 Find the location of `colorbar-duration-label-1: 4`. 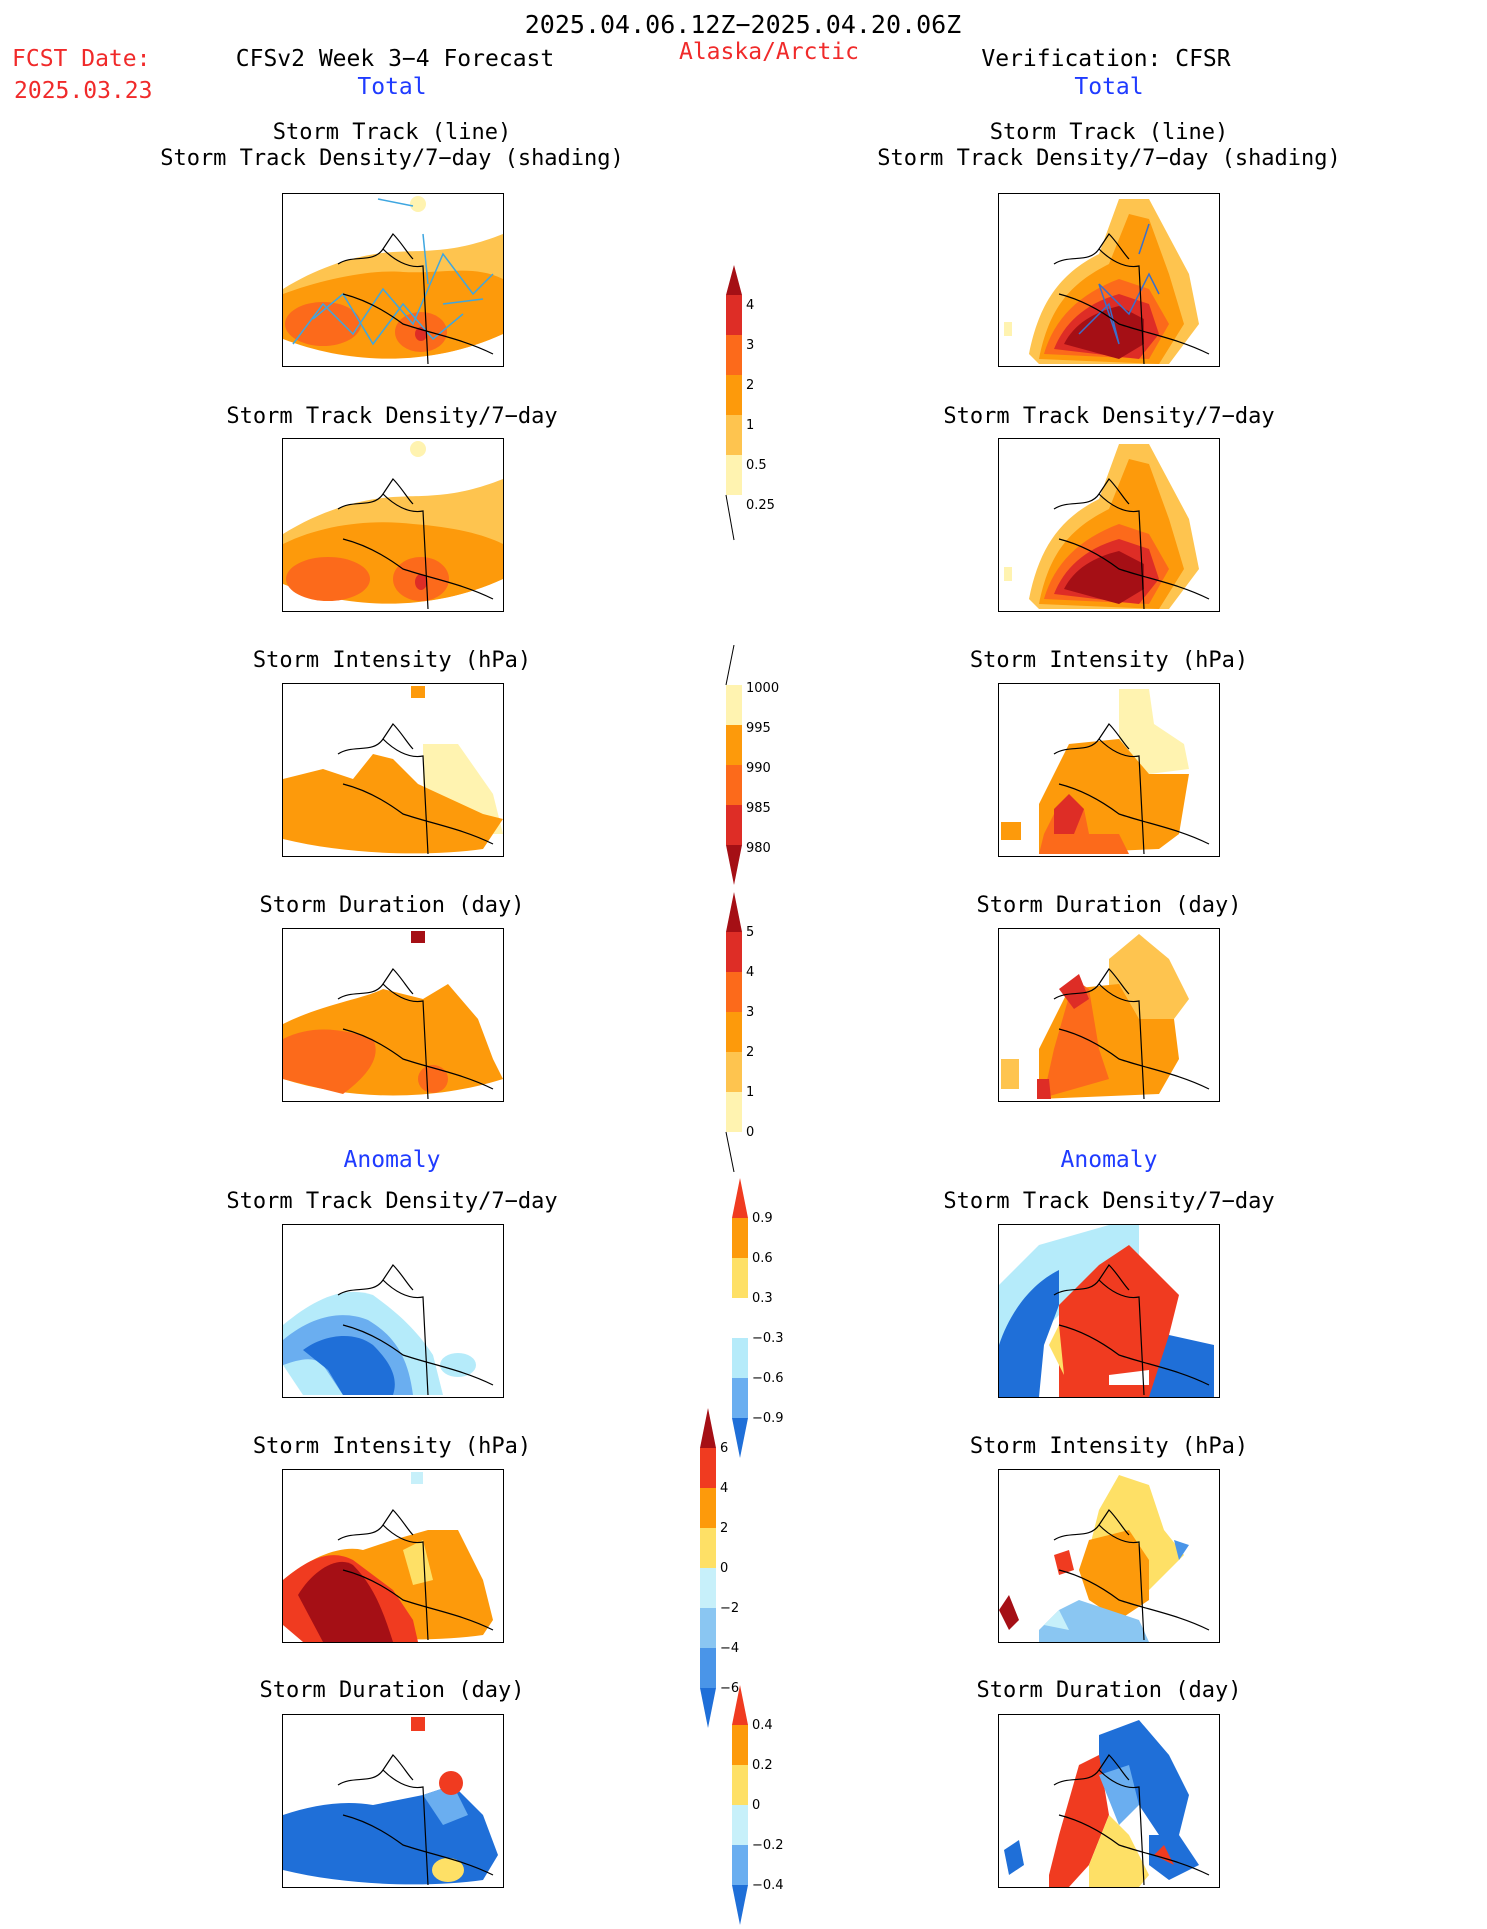

colorbar-duration-label-1: 4 is located at coordinates (750, 972).